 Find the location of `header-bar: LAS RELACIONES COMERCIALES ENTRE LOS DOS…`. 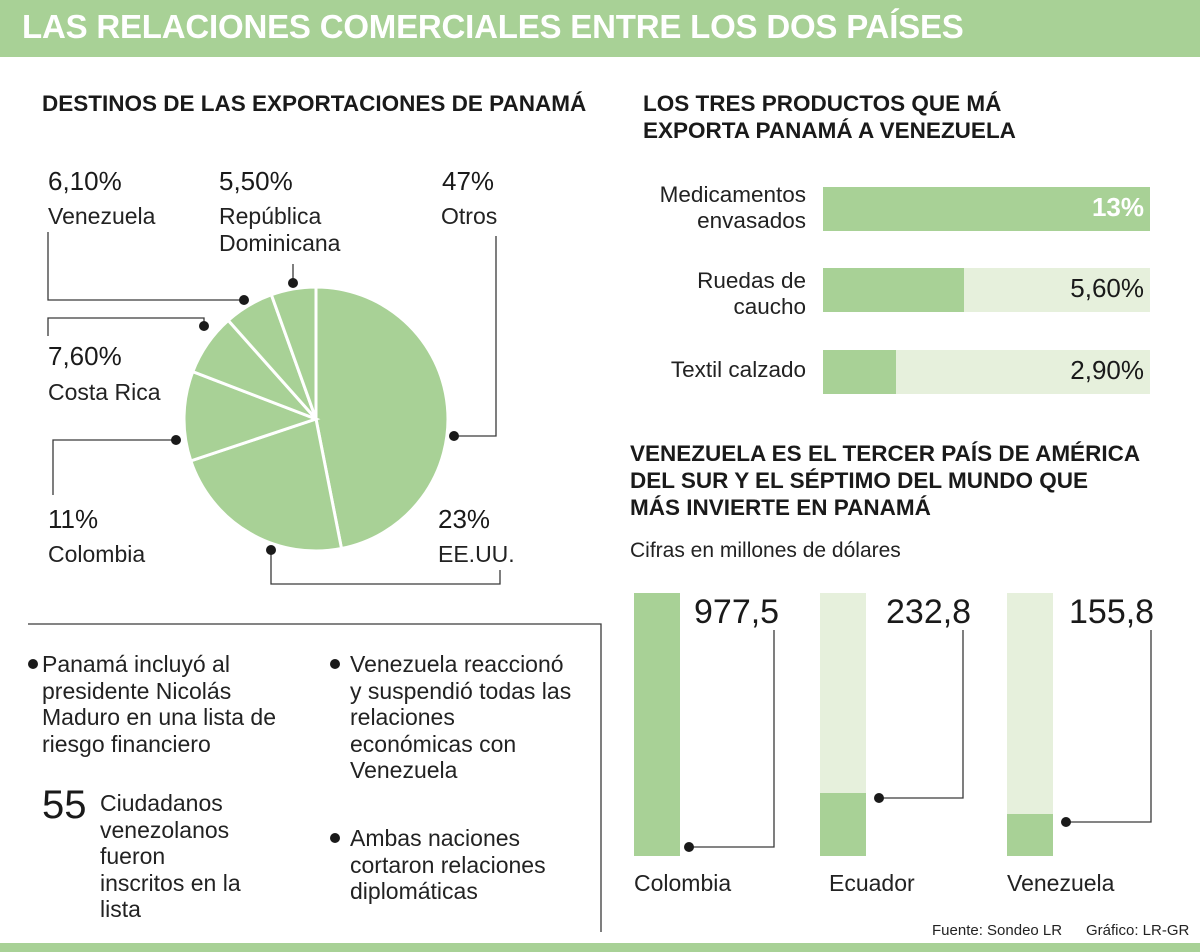

header-bar: LAS RELACIONES COMERCIALES ENTRE LOS DOS… is located at coordinates (600, 28).